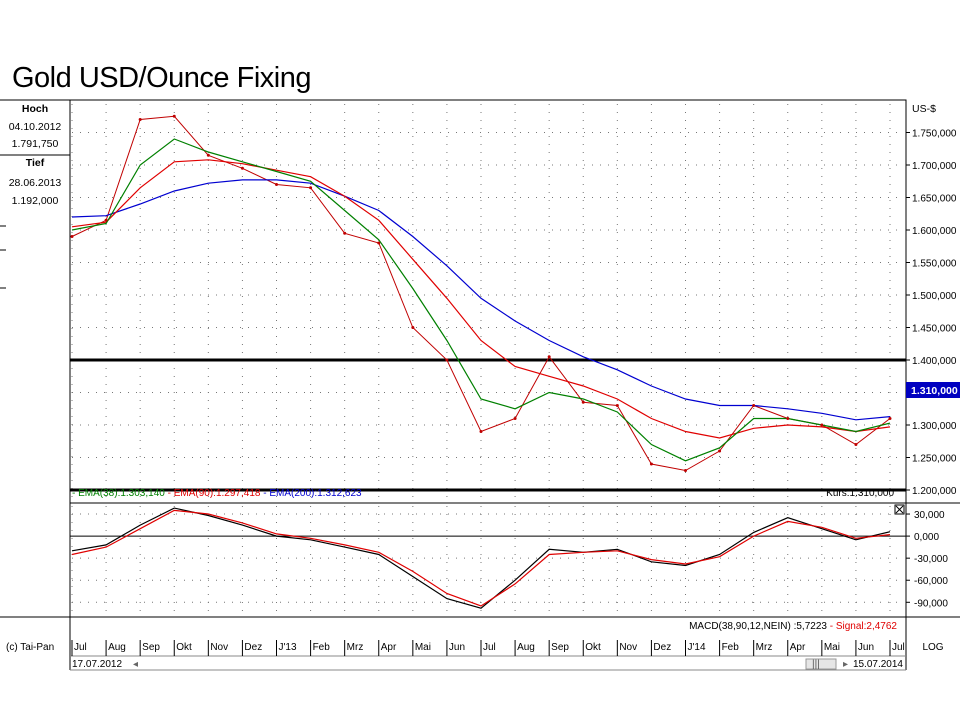 The image size is (960, 720). Describe the element at coordinates (899, 509) in the screenshot. I see `close-icon-stroke` at that location.